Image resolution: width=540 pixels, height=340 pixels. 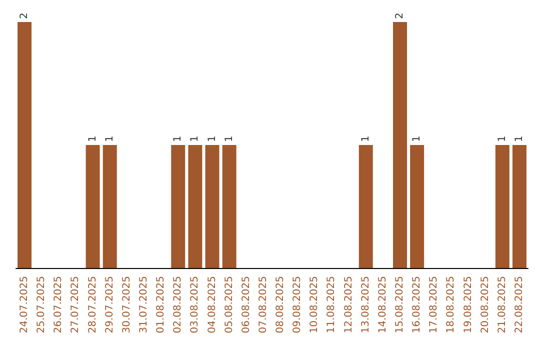 I want to click on x-tick-label: 05.08.2025, so click(x=229, y=305).